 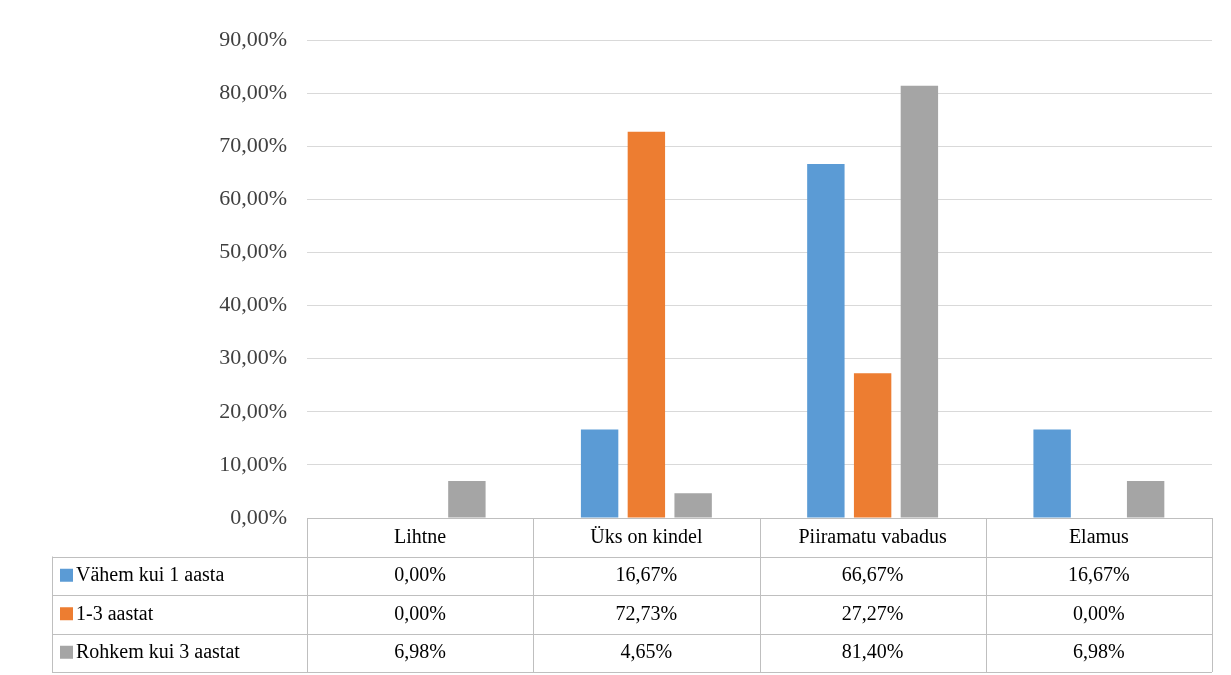 What do you see at coordinates (158, 651) in the screenshot?
I see `legend-label: Rohkem kui 3 aastat` at bounding box center [158, 651].